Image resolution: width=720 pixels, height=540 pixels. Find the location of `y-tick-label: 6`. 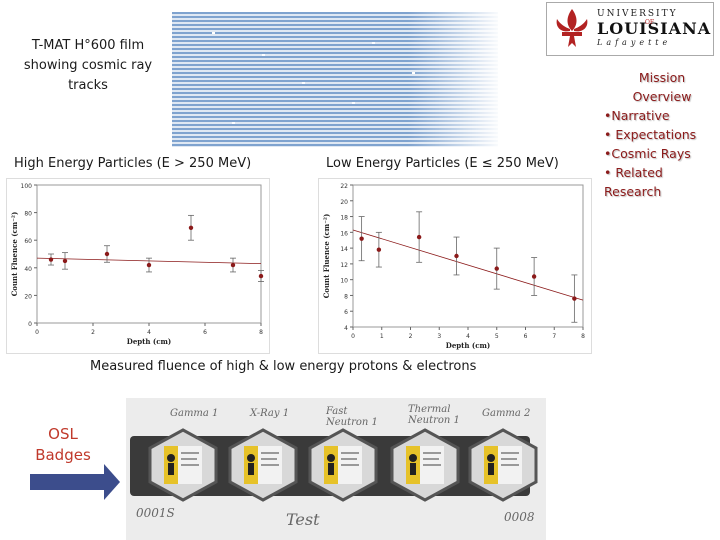

y-tick-label: 6 is located at coordinates (346, 312).